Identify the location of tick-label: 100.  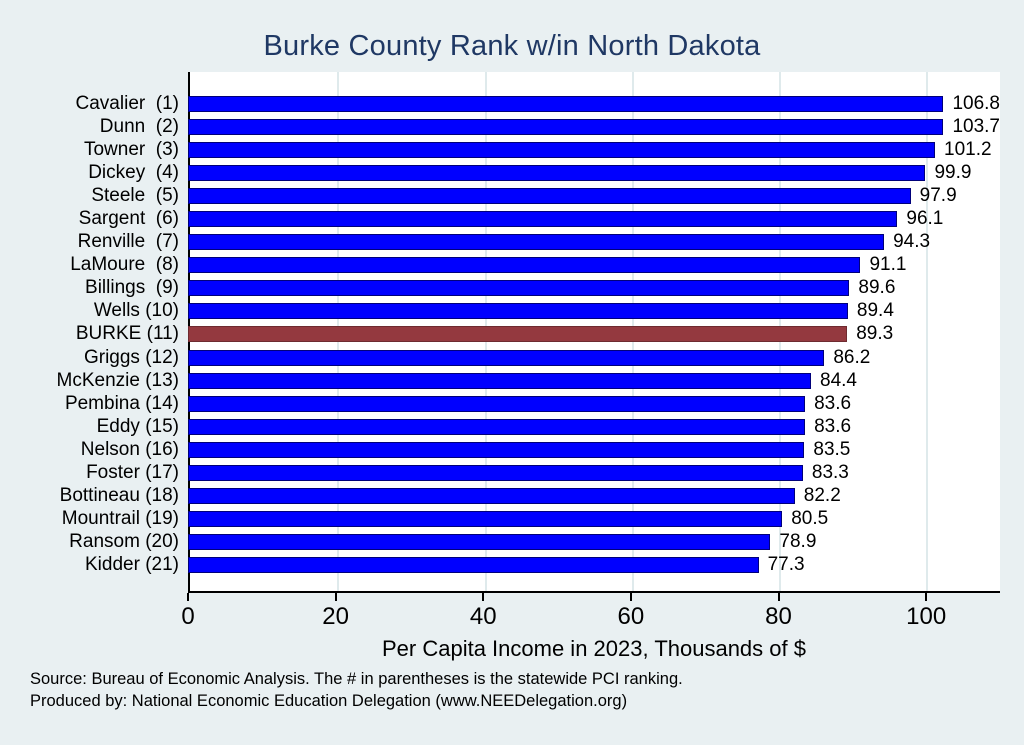
(926, 616).